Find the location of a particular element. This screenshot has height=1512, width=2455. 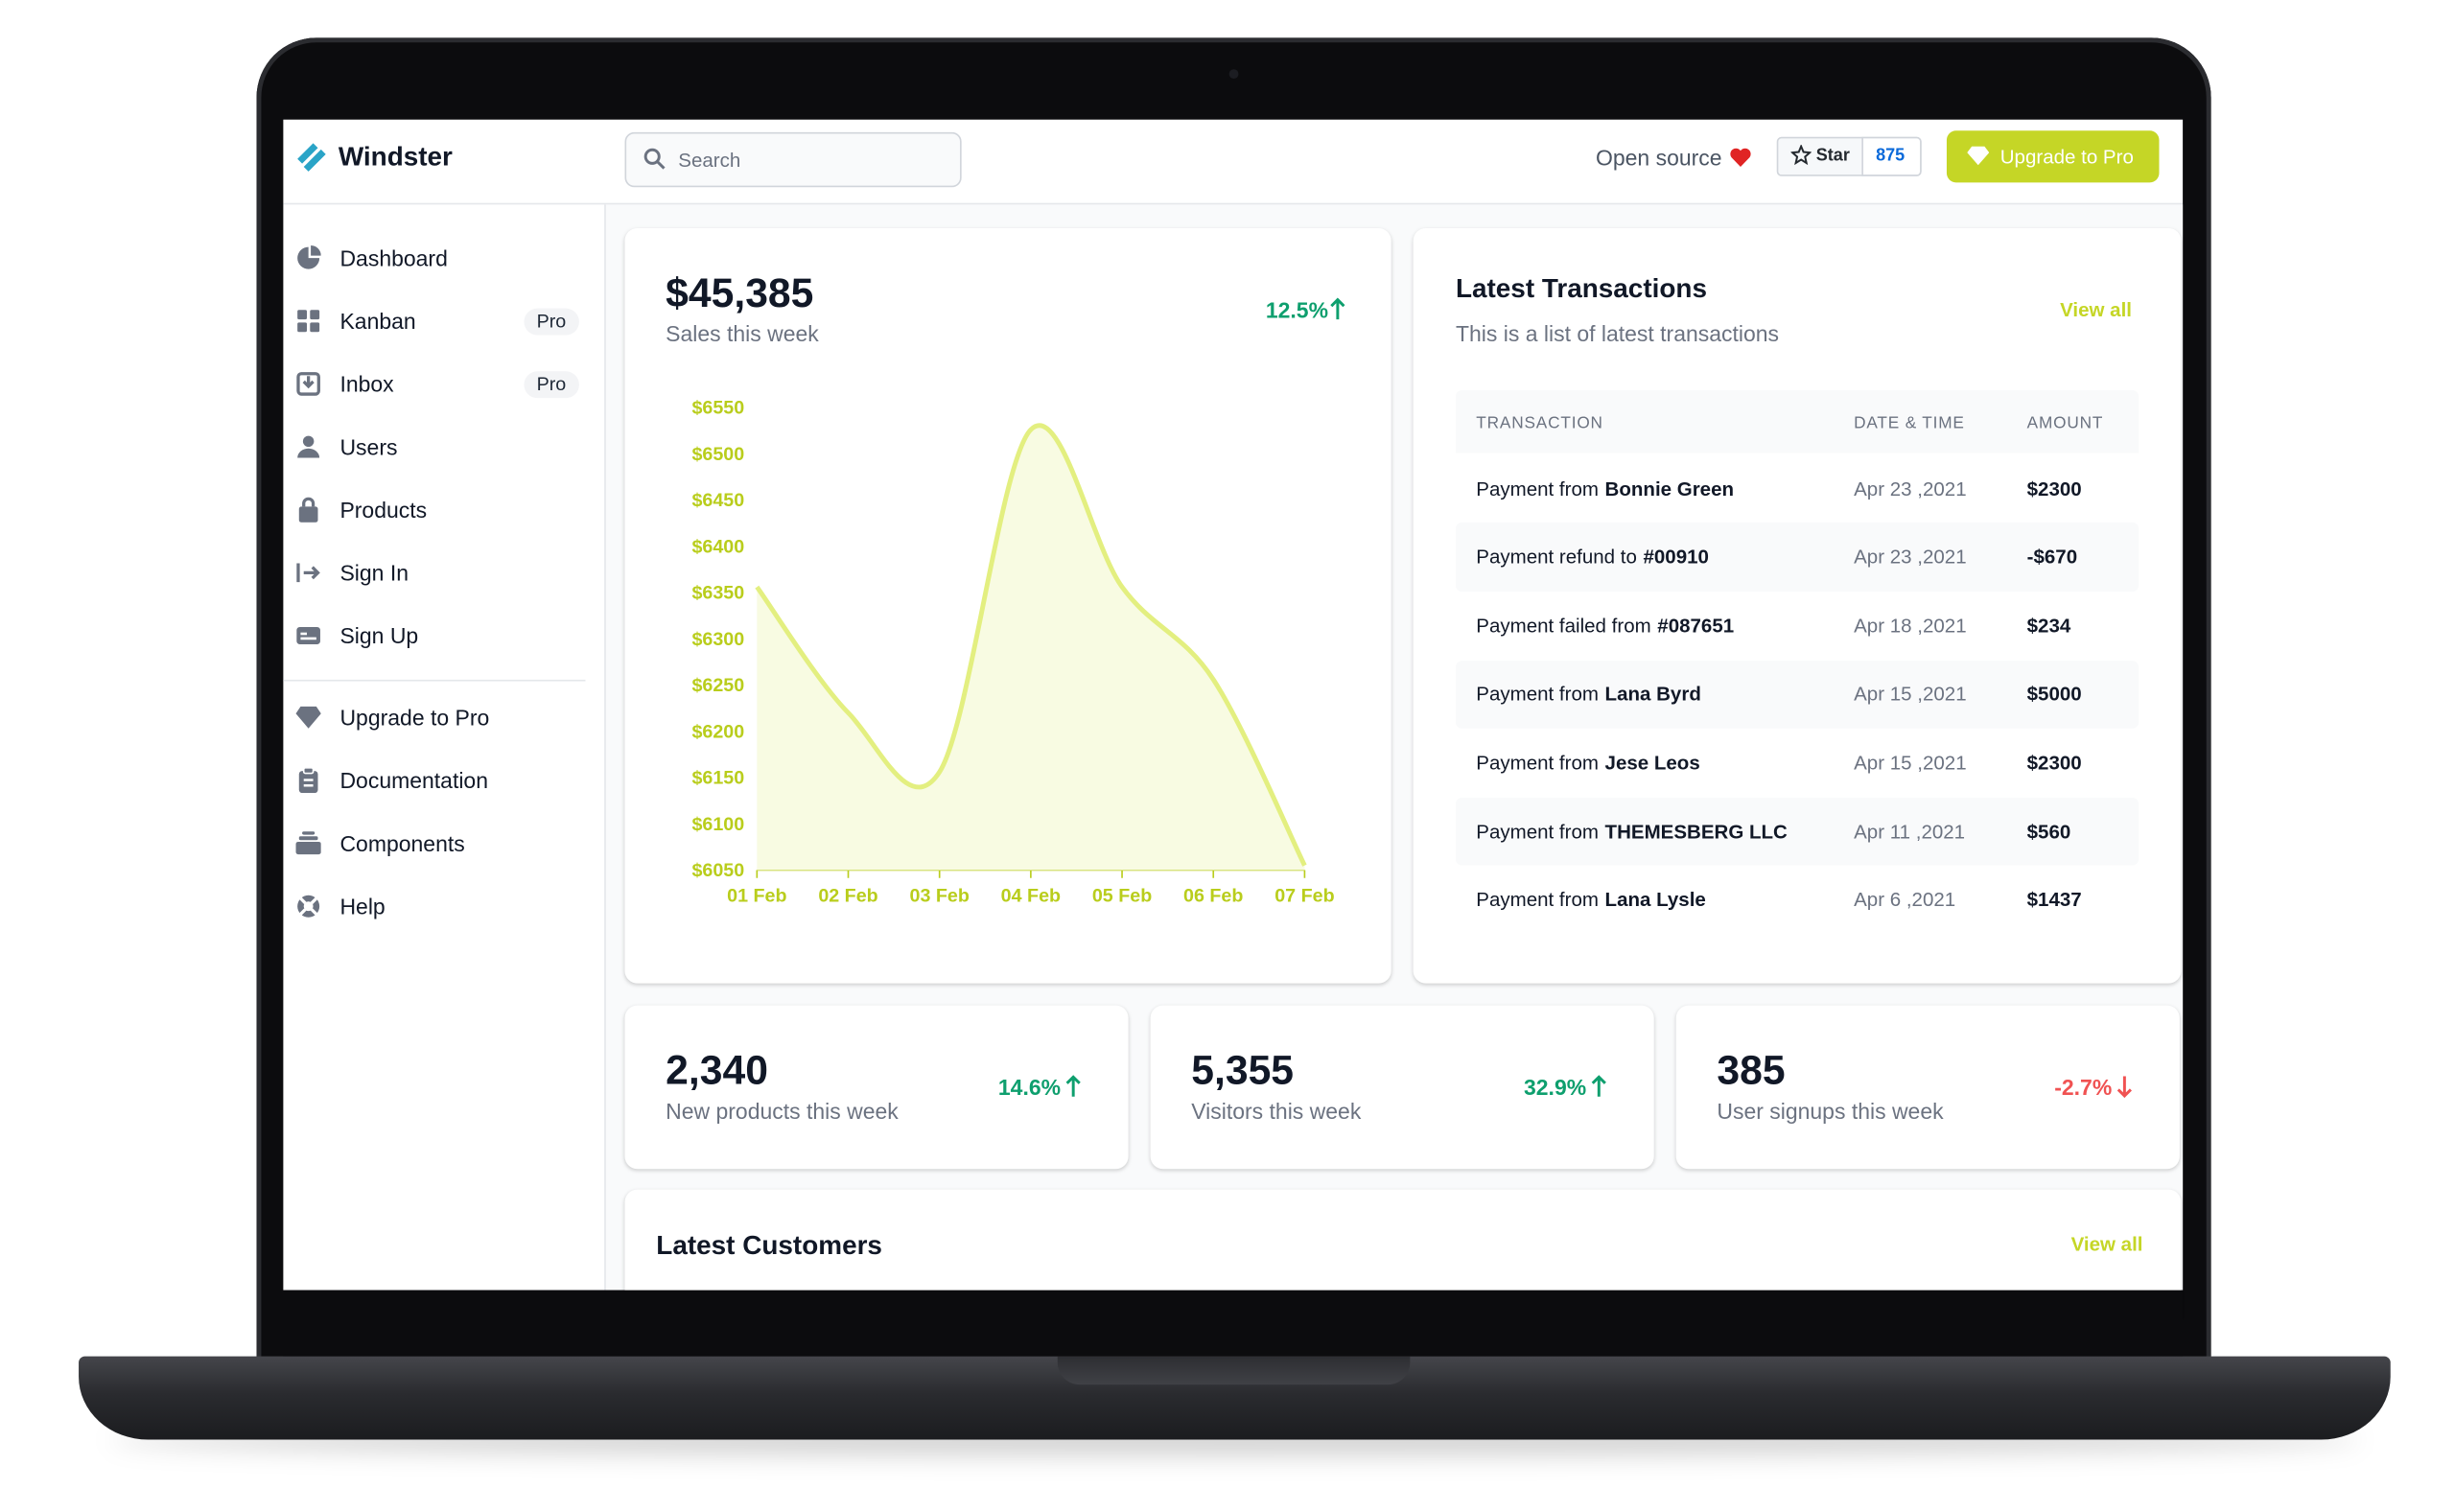

transaction-name: Lana Lysle is located at coordinates (1655, 900).